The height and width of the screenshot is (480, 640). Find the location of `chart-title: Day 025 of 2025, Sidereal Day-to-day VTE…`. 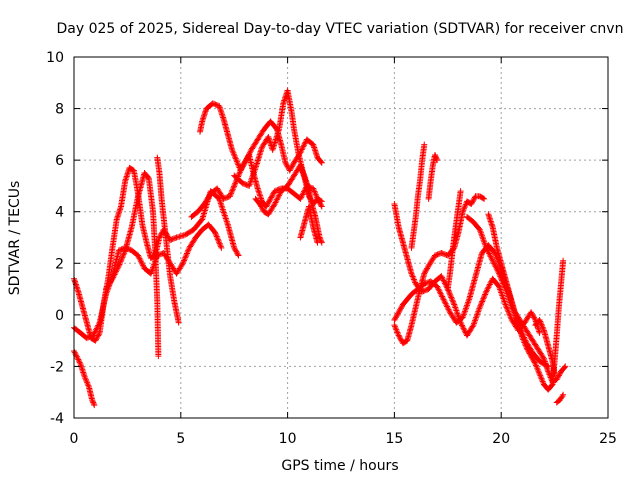

chart-title: Day 025 of 2025, Sidereal Day-to-day VTE… is located at coordinates (340, 29).